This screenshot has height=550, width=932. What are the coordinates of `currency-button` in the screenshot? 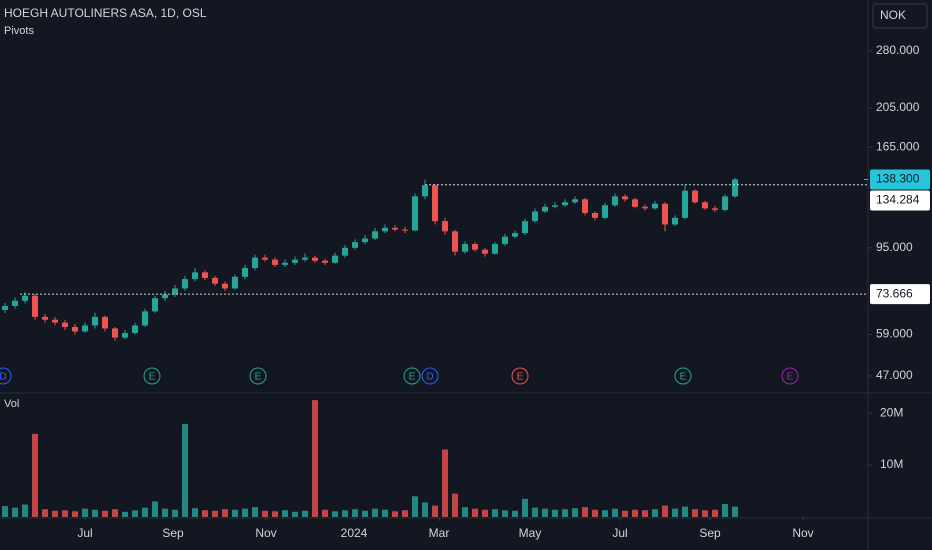 It's located at (900, 16).